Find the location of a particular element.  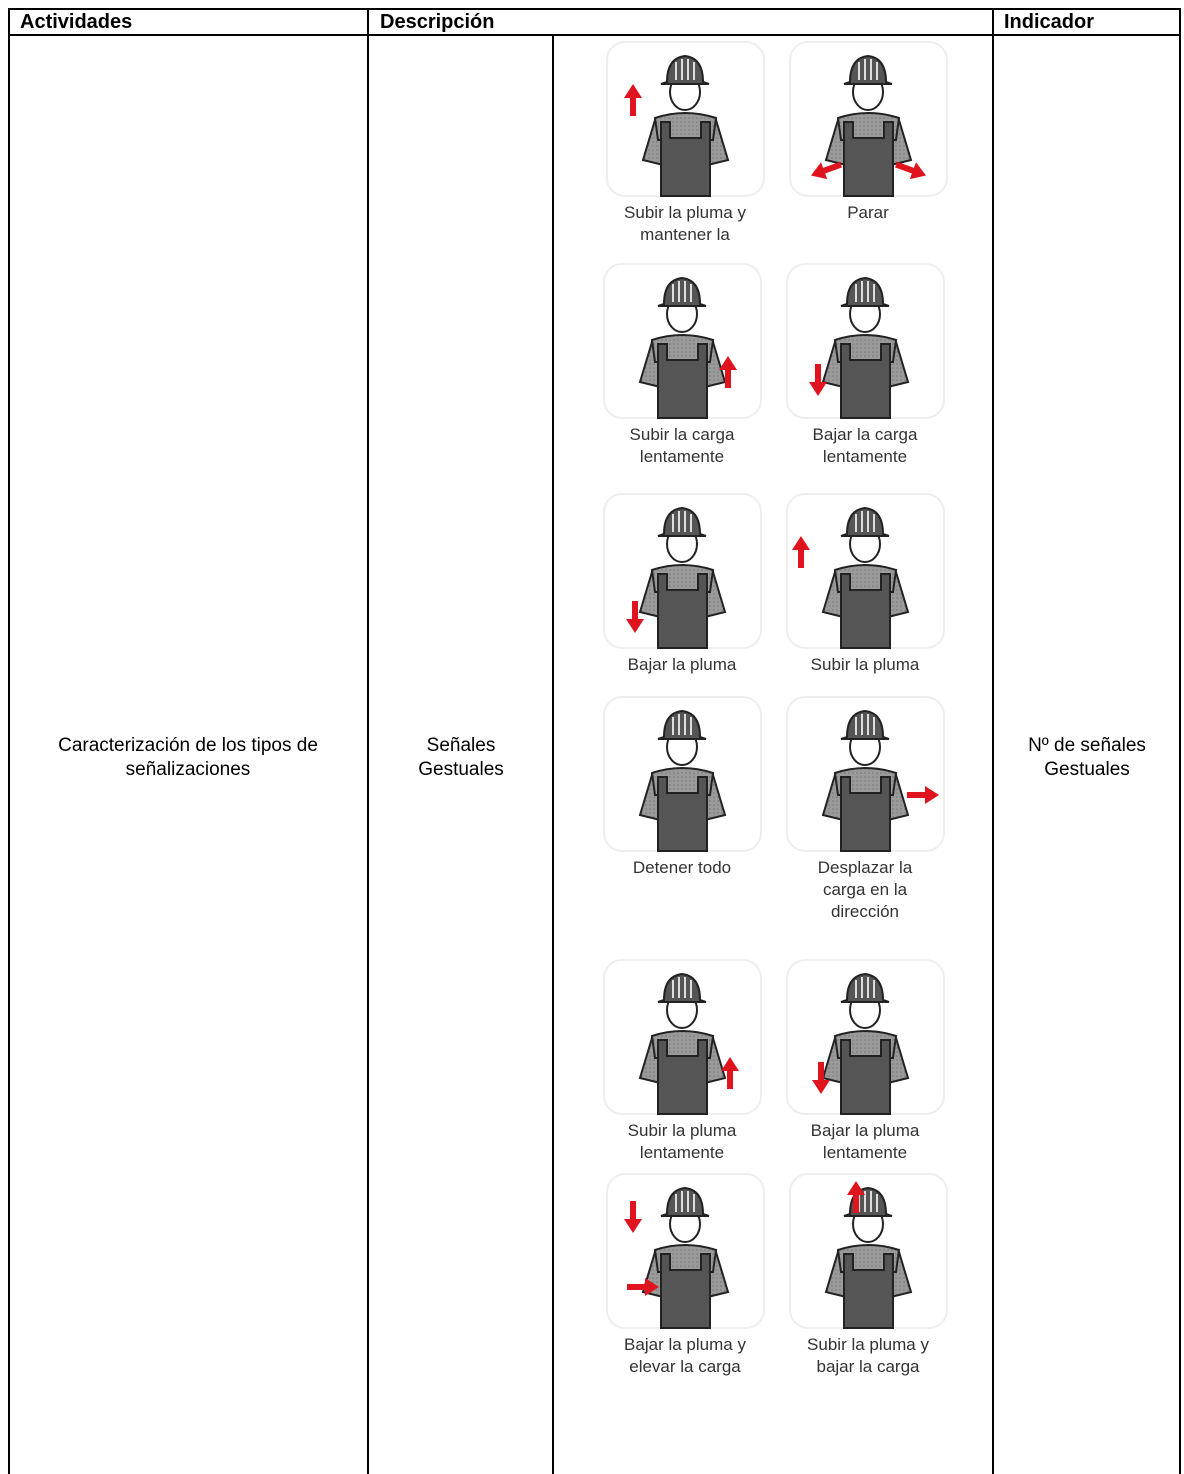

header-cell: Descripción is located at coordinates (437, 22).